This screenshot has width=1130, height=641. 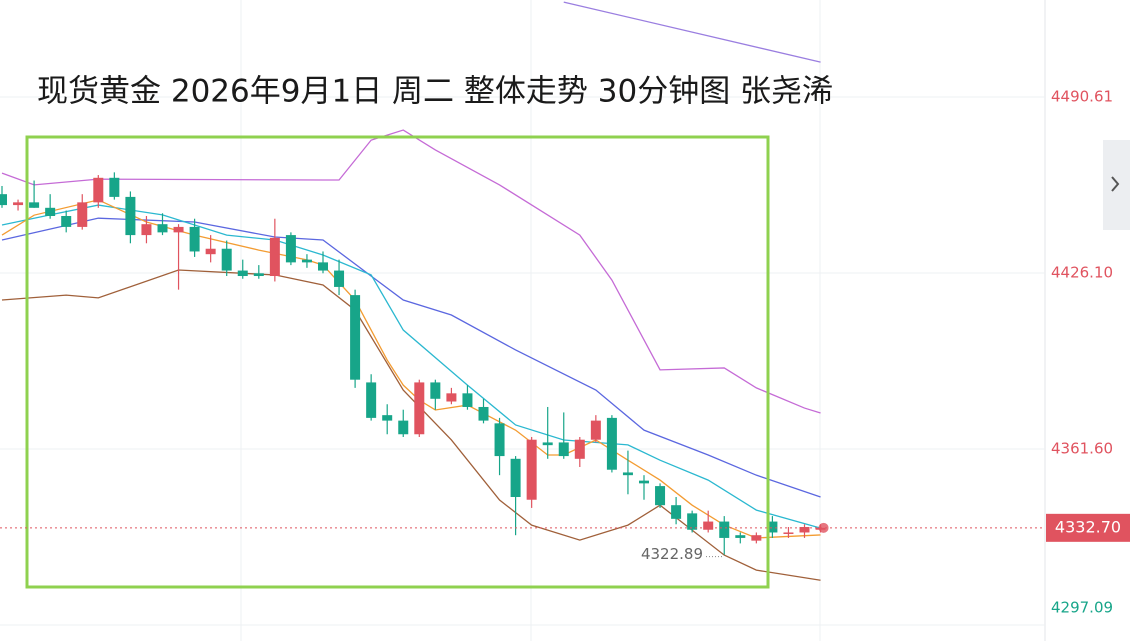 I want to click on last-price-tag, so click(x=1088, y=527).